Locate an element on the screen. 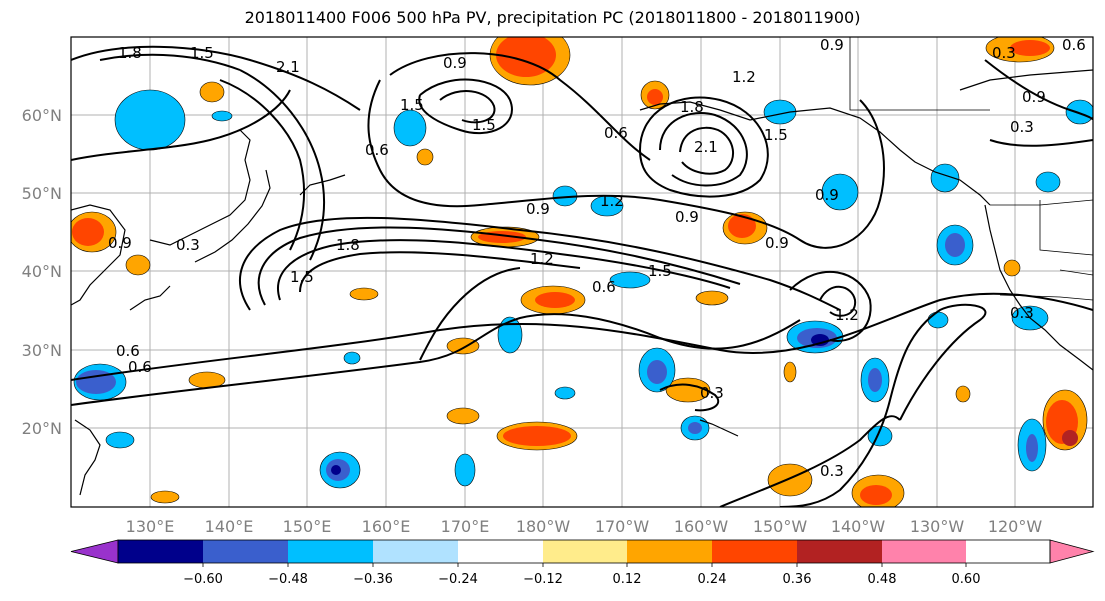  colorbar-tick-label: 0.36 is located at coordinates (797, 579).